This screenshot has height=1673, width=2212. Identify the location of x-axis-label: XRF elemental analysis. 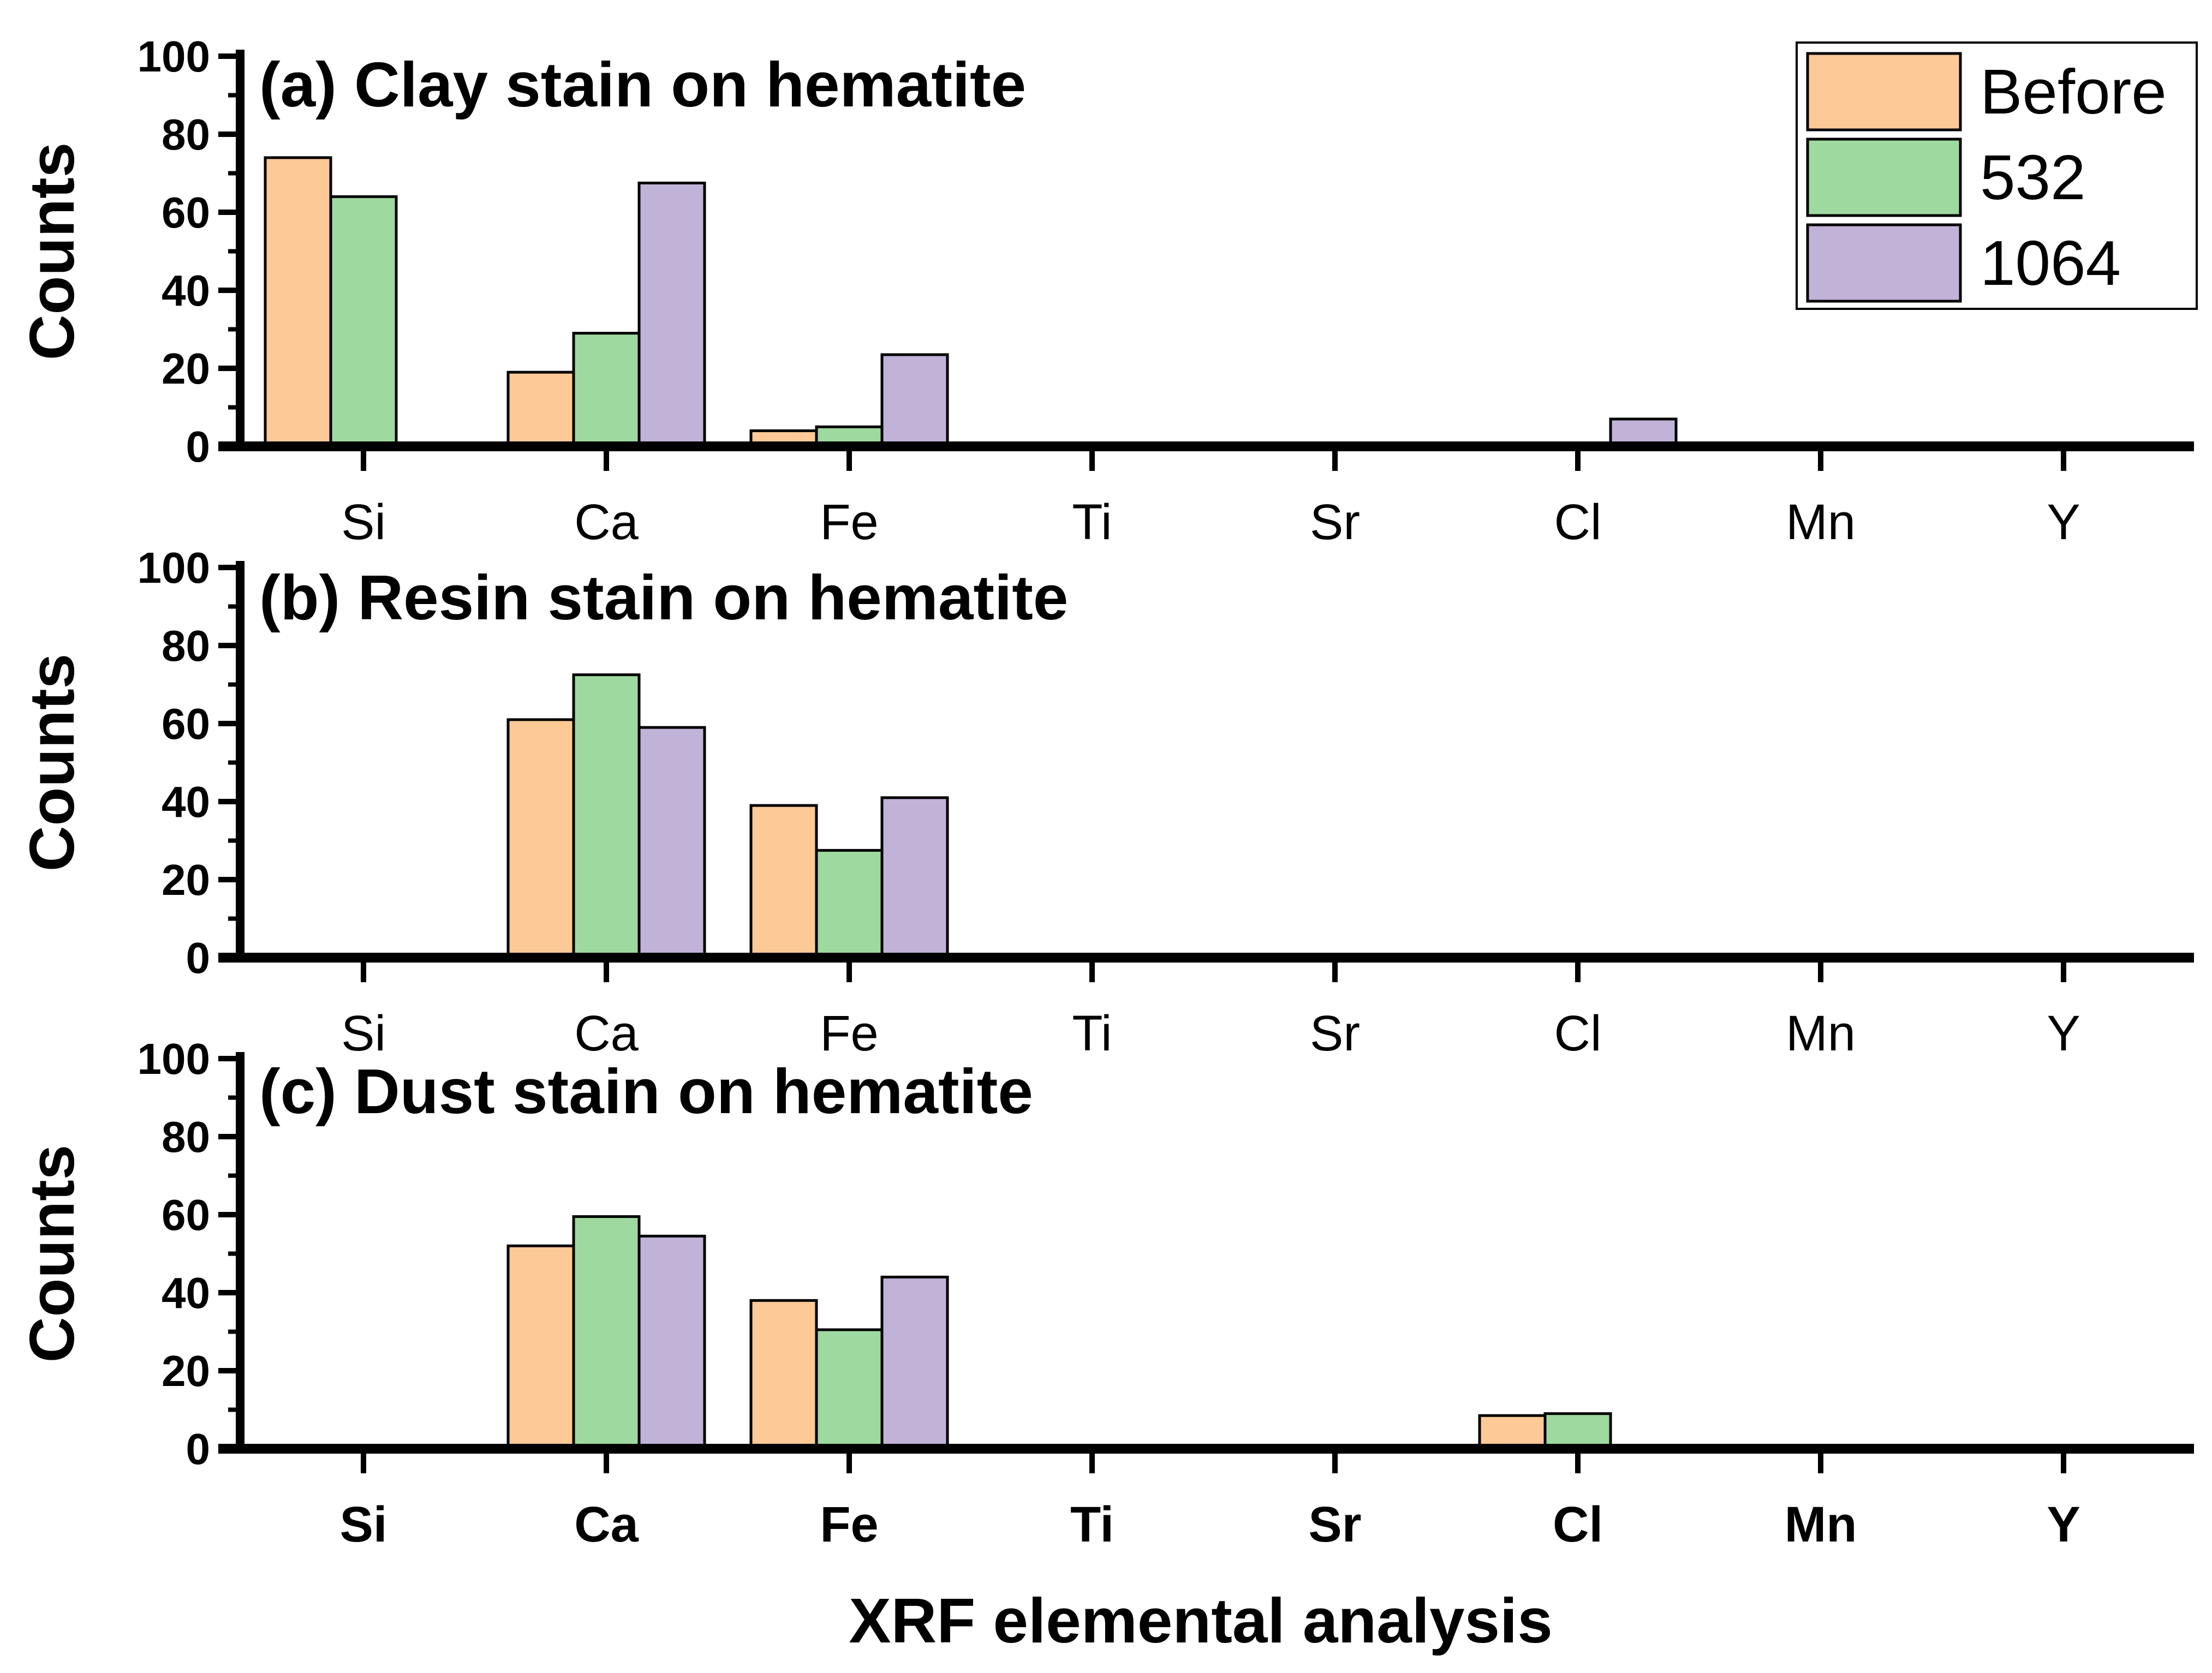
(1200, 1620).